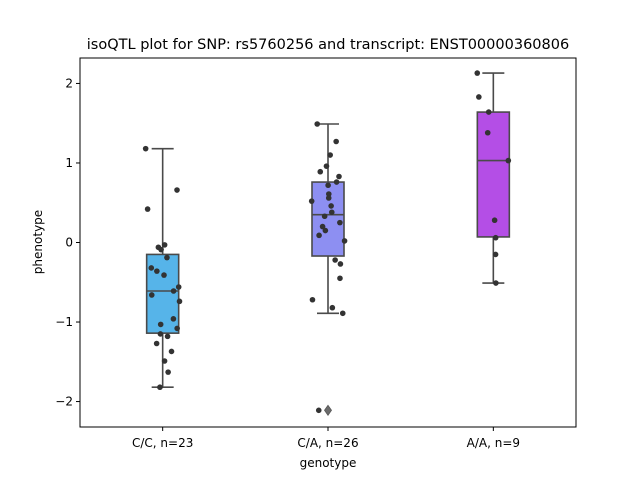 The image size is (640, 480). Describe the element at coordinates (162, 443) in the screenshot. I see `x-tick-label: C/C, n=23` at that location.